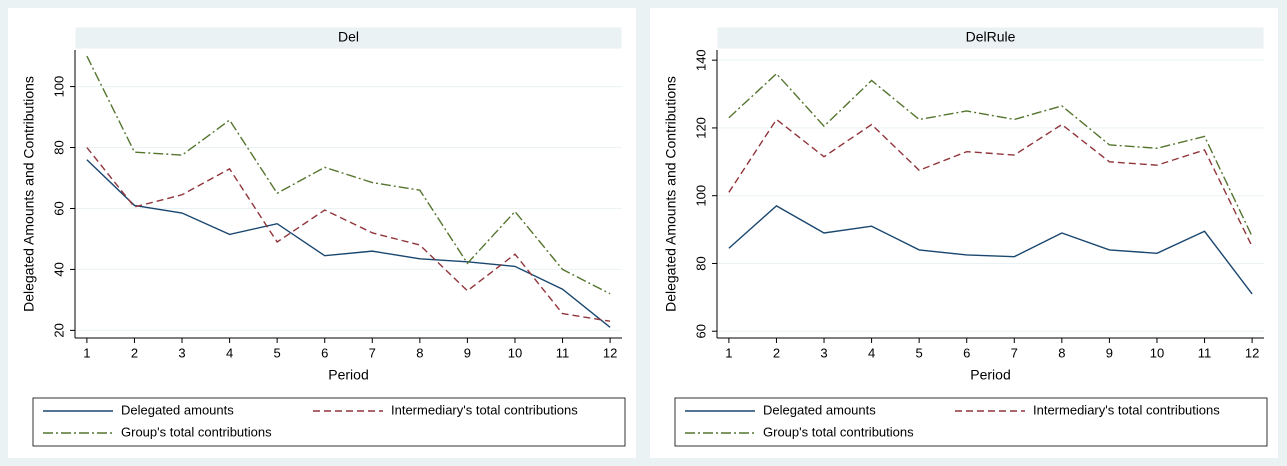 This screenshot has width=1287, height=466. Describe the element at coordinates (700, 128) in the screenshot. I see `y-tick-label: 120` at that location.